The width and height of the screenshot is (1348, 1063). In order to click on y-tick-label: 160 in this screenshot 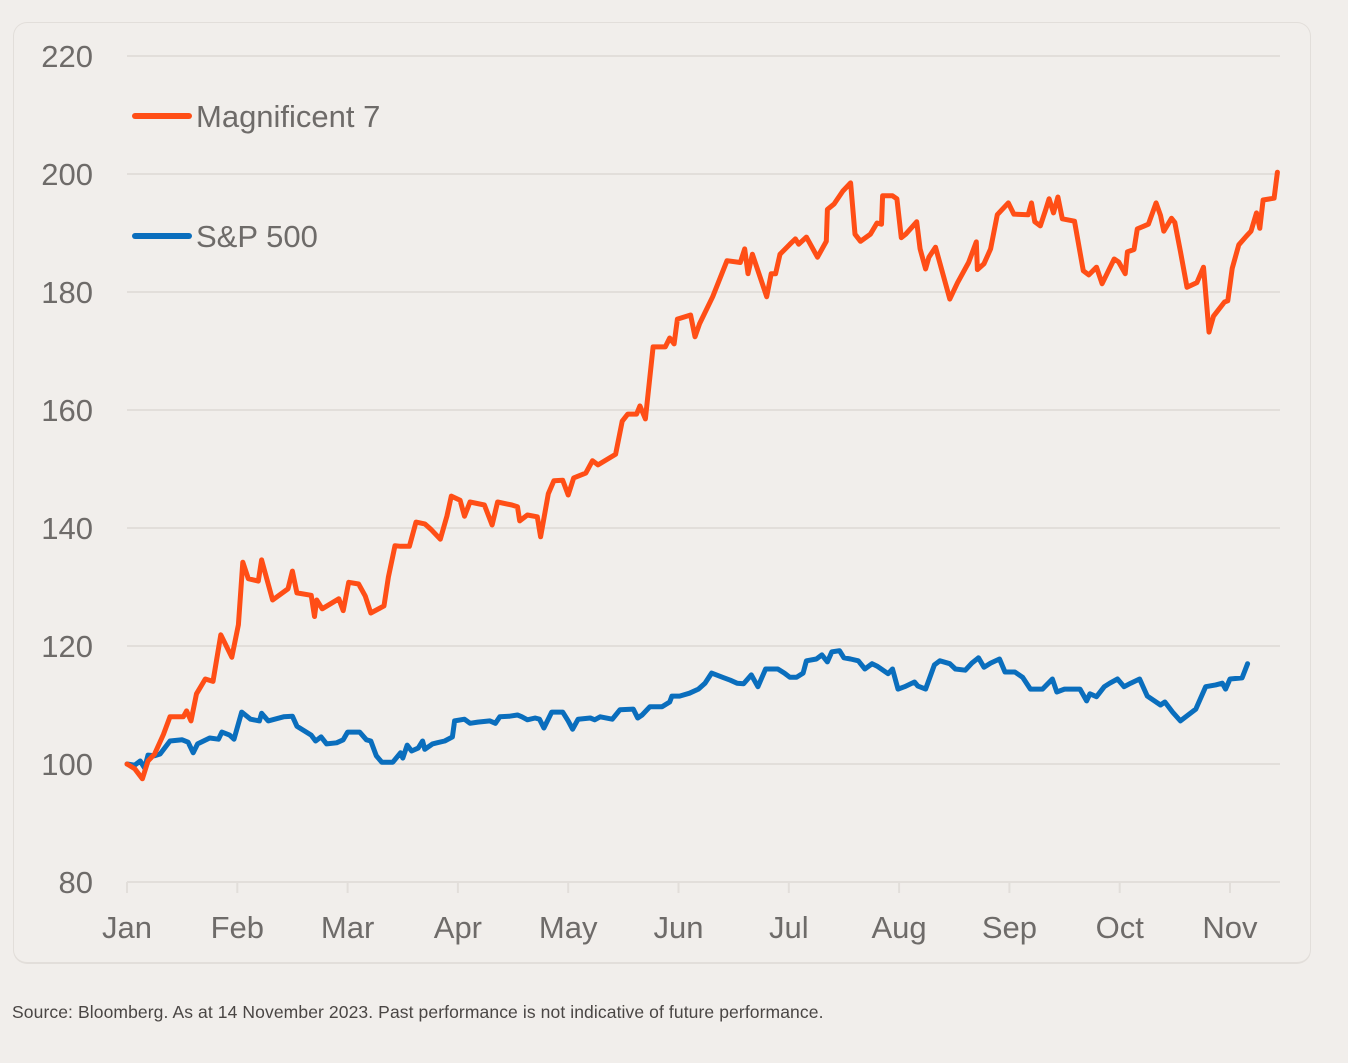, I will do `click(67, 410)`.